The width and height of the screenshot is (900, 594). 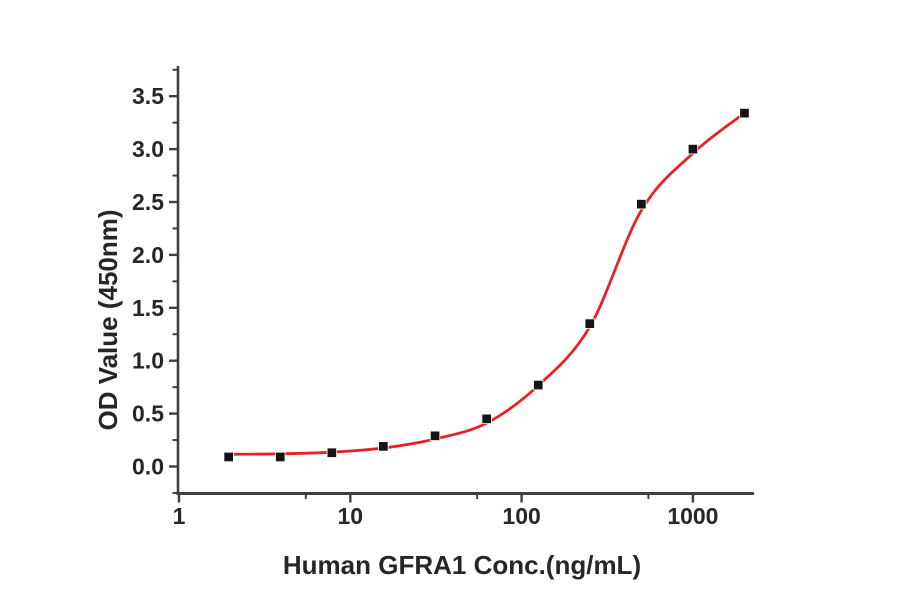 What do you see at coordinates (148, 308) in the screenshot?
I see `y-tick-label: 1.5` at bounding box center [148, 308].